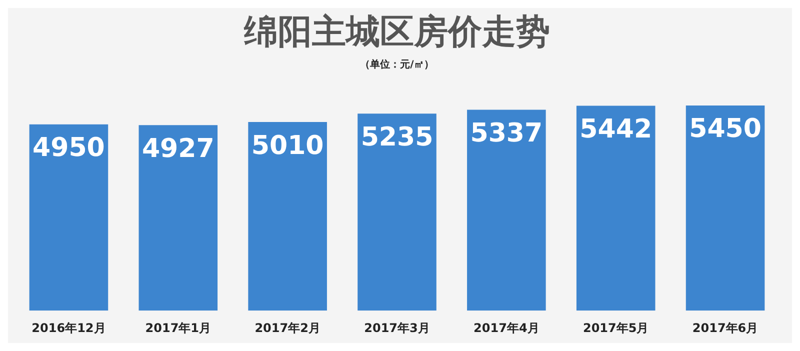  Describe the element at coordinates (178, 327) in the screenshot. I see `x-tick-label: 2017年1月` at that location.